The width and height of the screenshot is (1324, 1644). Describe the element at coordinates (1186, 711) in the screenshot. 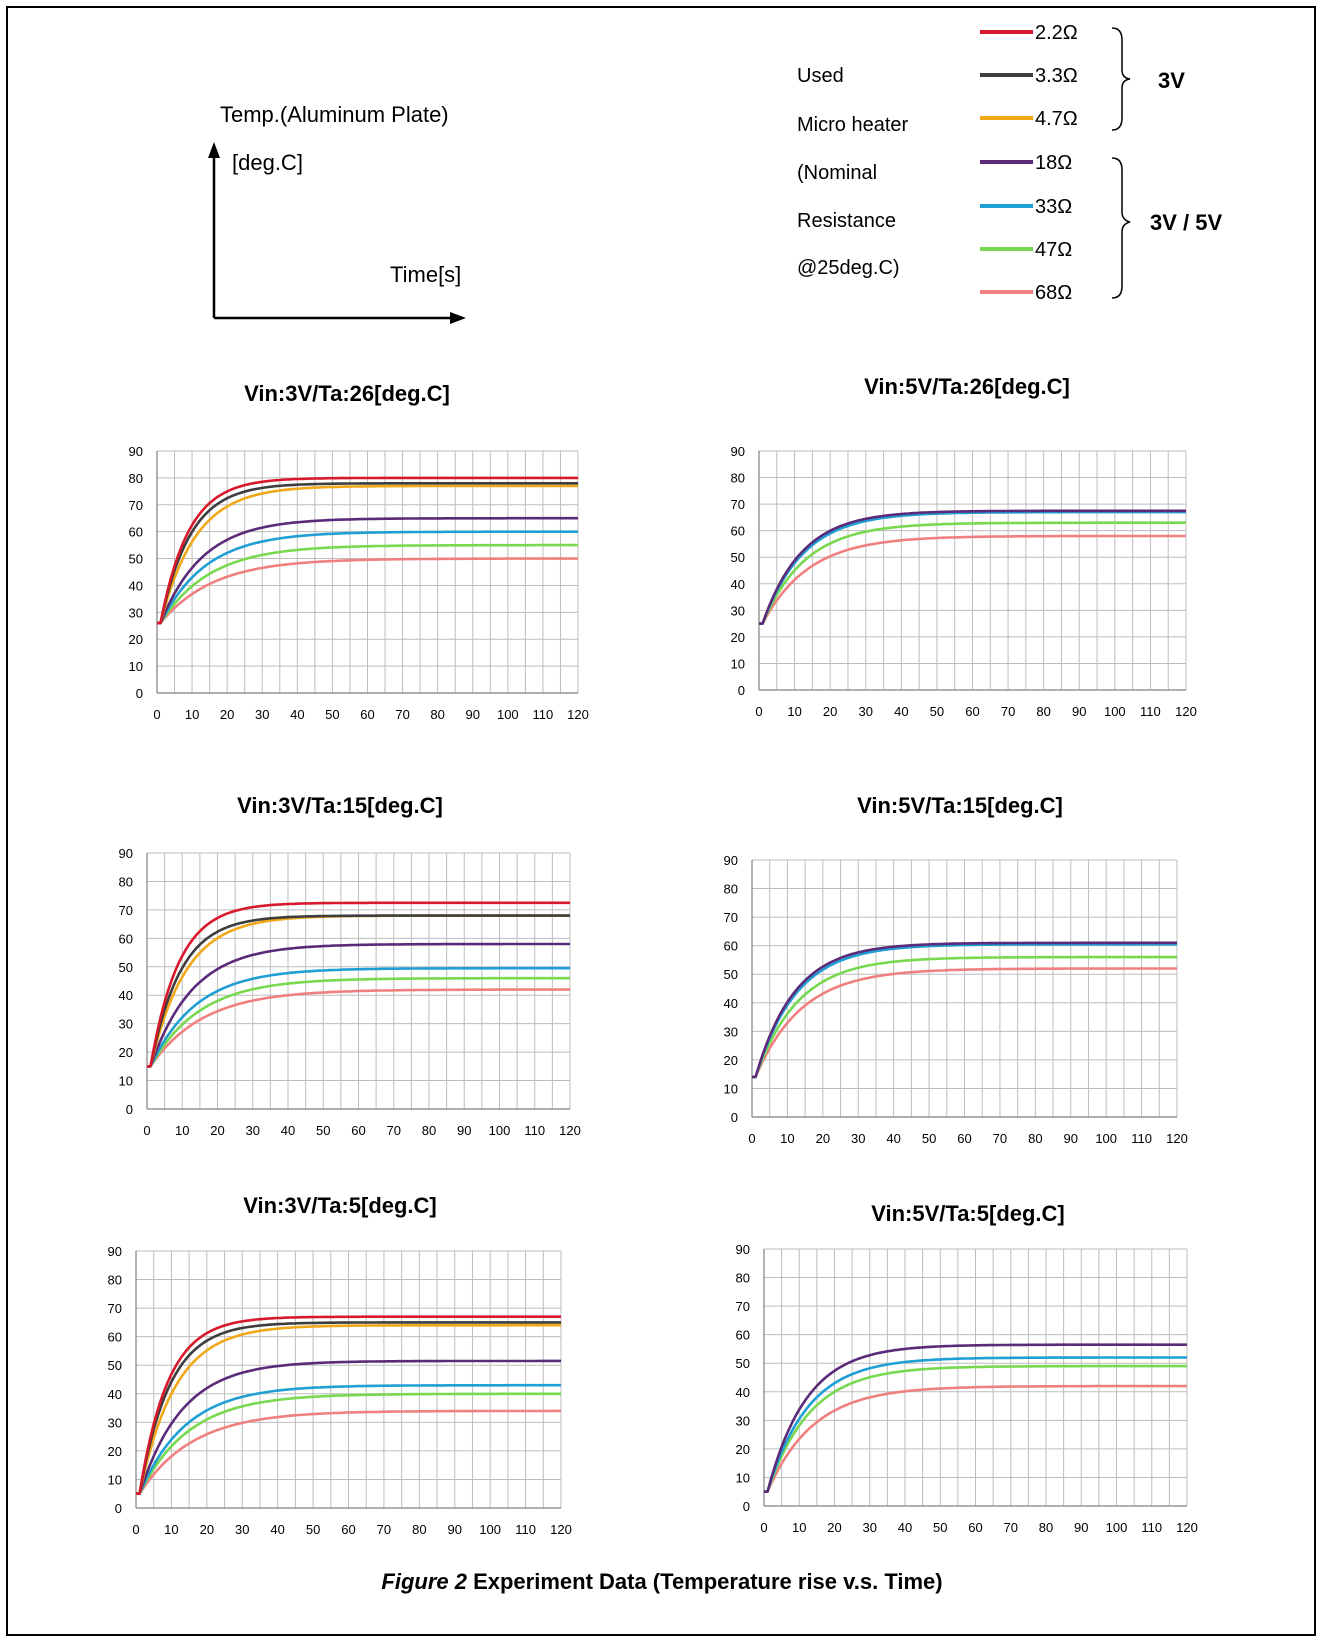

I see `x-tick-label: 120` at that location.